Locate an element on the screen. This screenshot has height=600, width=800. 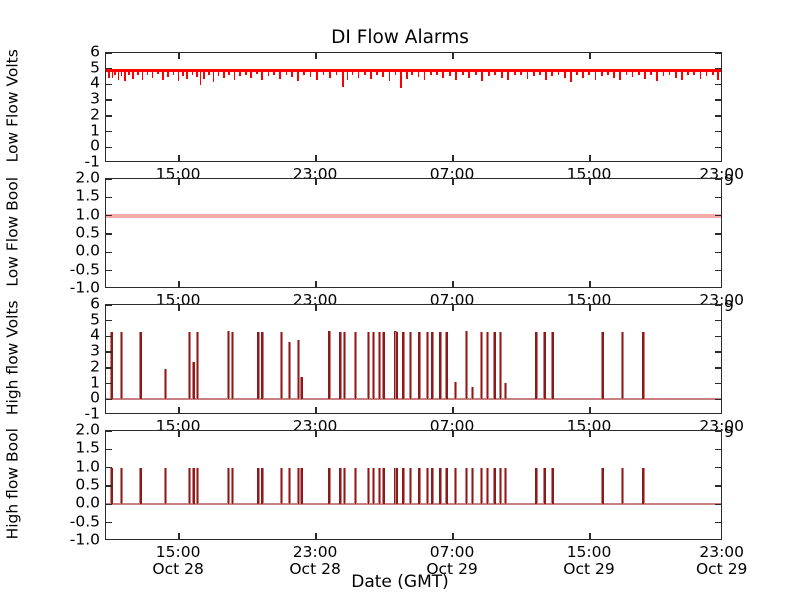
series-baseline-low-flow-bool is located at coordinates (413, 216).